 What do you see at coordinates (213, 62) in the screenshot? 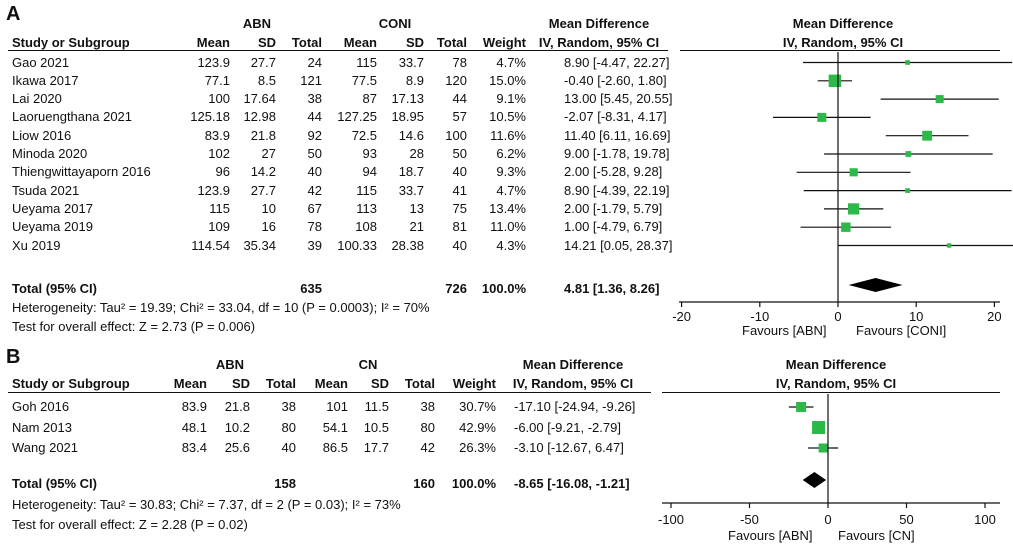
I see `mean1-cell: 123.9` at bounding box center [213, 62].